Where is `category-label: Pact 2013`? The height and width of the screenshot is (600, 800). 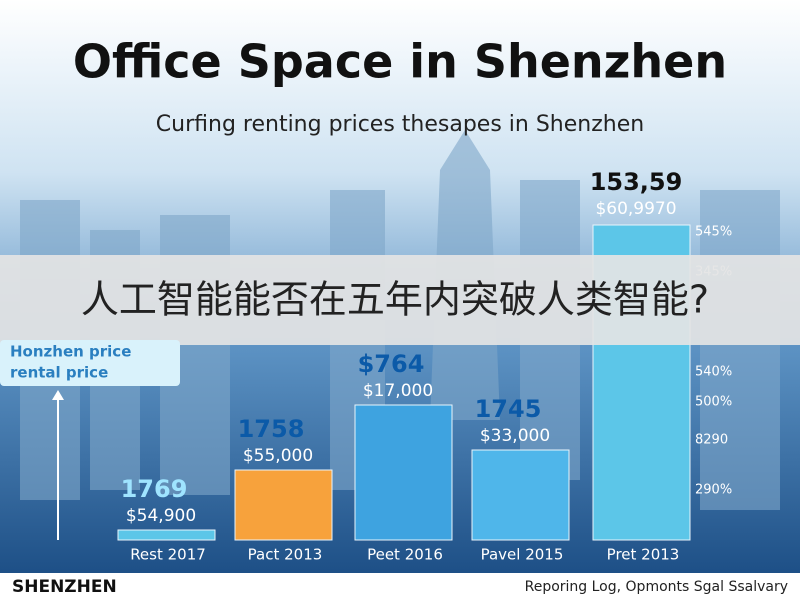
category-label: Pact 2013 is located at coordinates (285, 555).